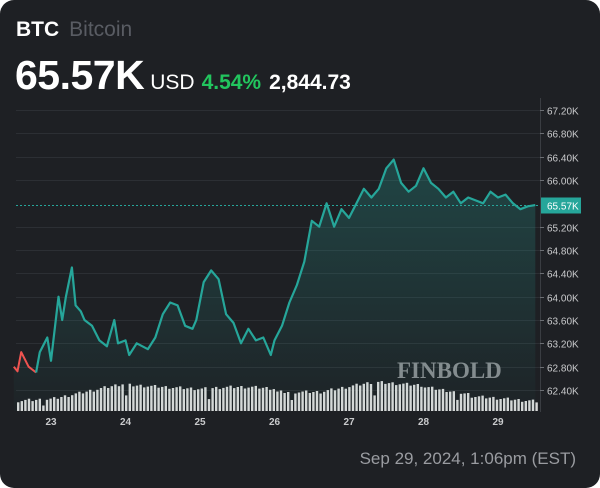 The image size is (600, 488). What do you see at coordinates (563, 369) in the screenshot?
I see `y-tick-label: 62.80K` at bounding box center [563, 369].